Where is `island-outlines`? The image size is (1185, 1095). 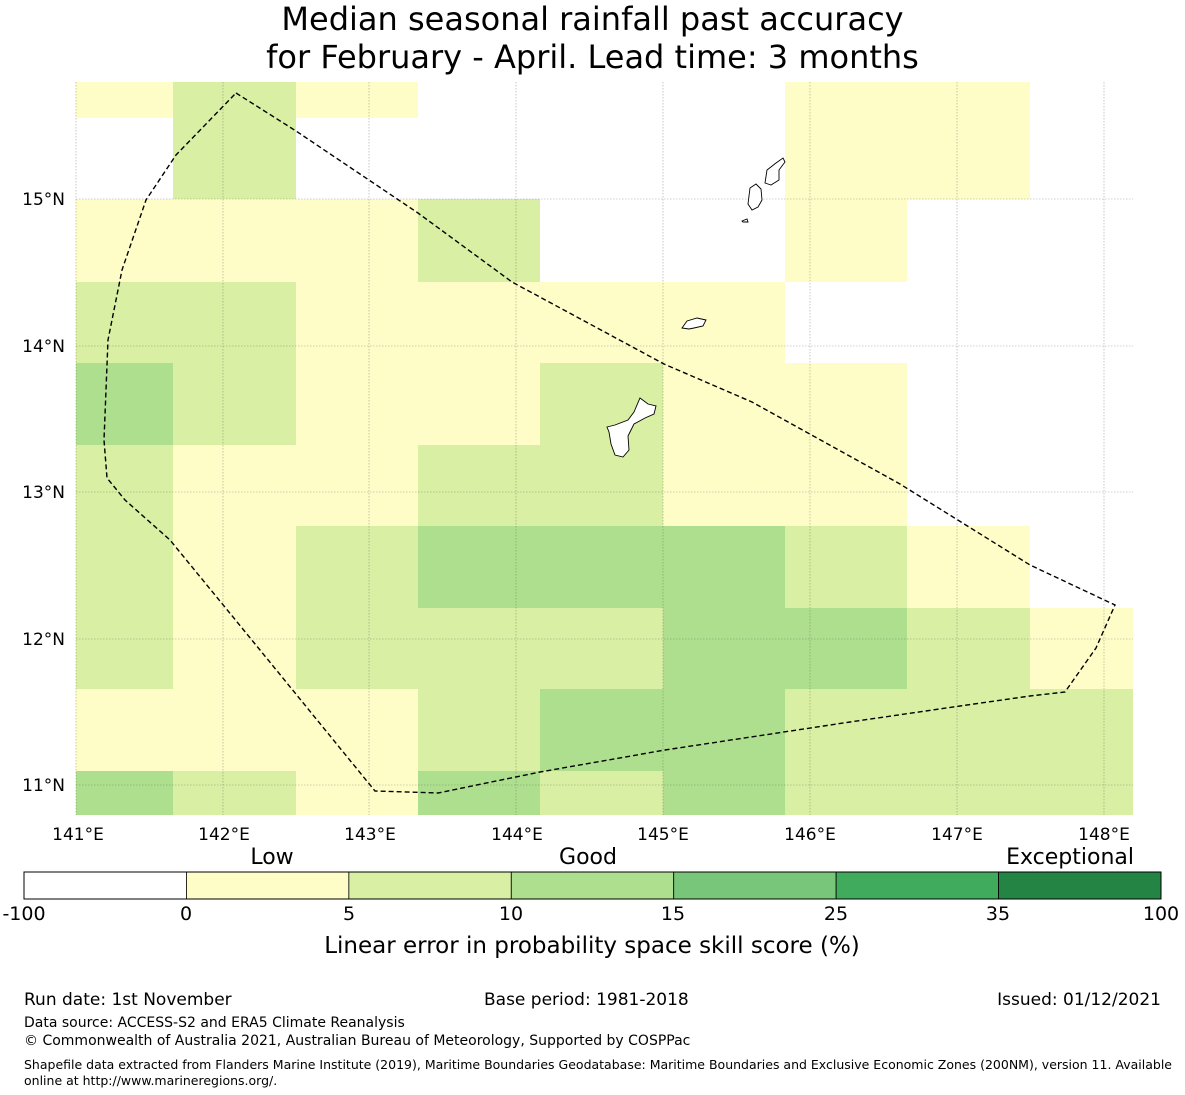 island-outlines is located at coordinates (696, 307).